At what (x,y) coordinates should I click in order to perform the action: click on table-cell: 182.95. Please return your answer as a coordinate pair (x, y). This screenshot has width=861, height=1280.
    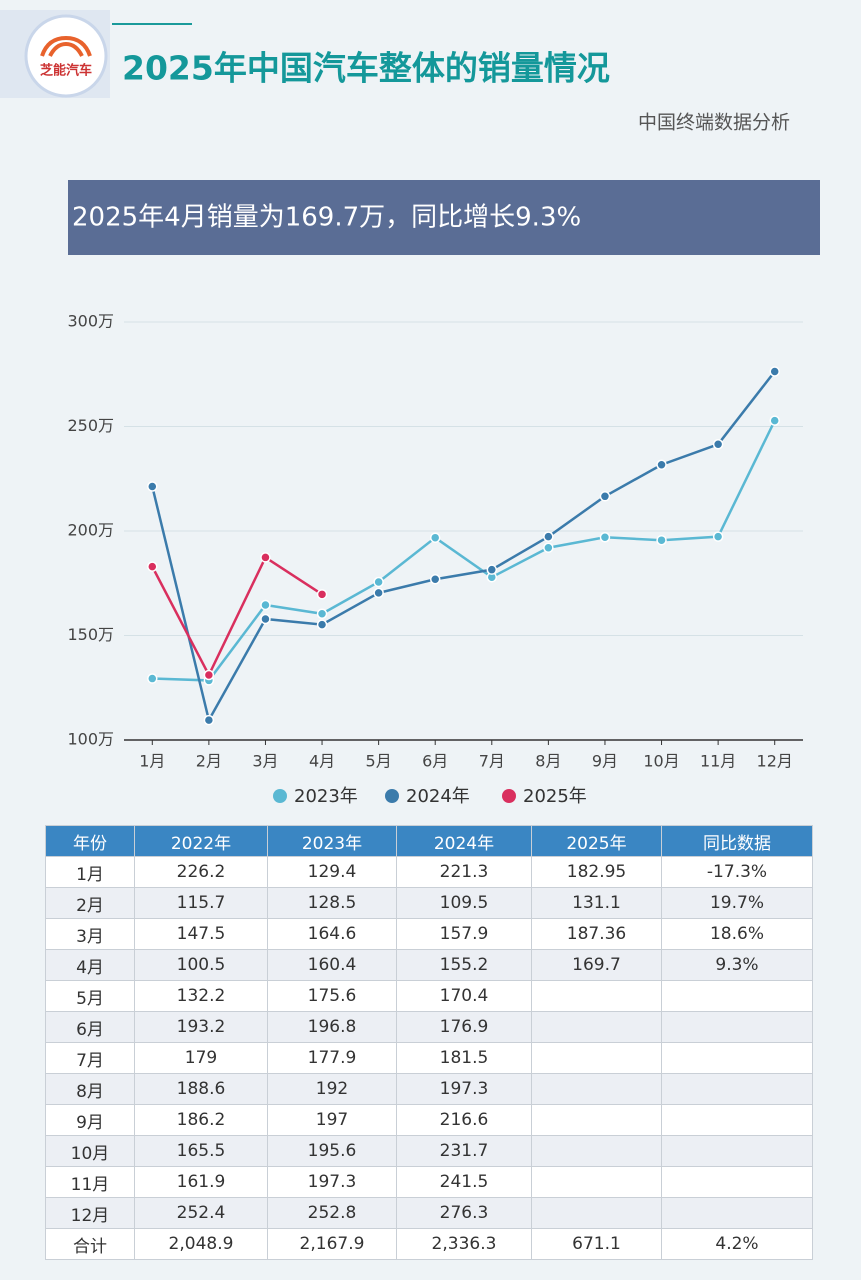
    Looking at the image, I should click on (596, 872).